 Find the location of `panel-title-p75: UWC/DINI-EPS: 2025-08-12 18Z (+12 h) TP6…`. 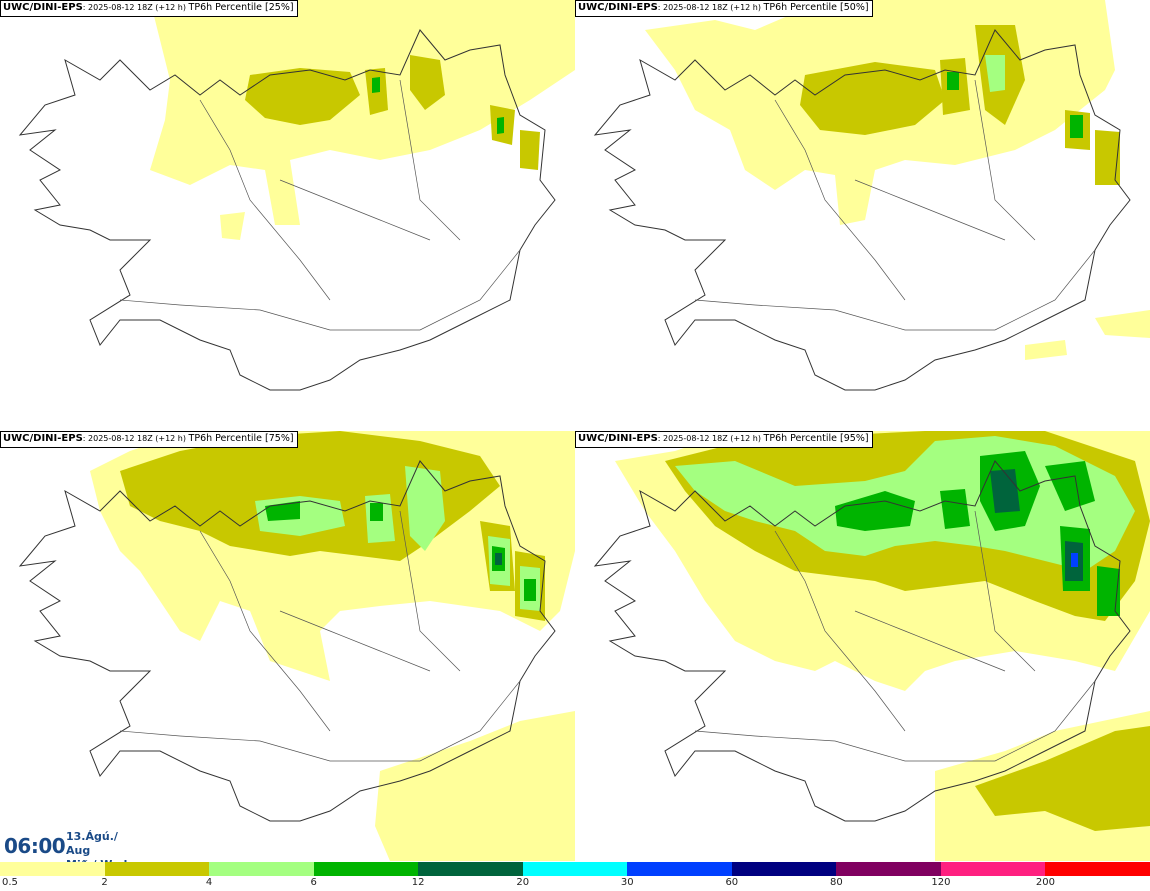

panel-title-p75: UWC/DINI-EPS: 2025-08-12 18Z (+12 h) TP6… is located at coordinates (149, 439).